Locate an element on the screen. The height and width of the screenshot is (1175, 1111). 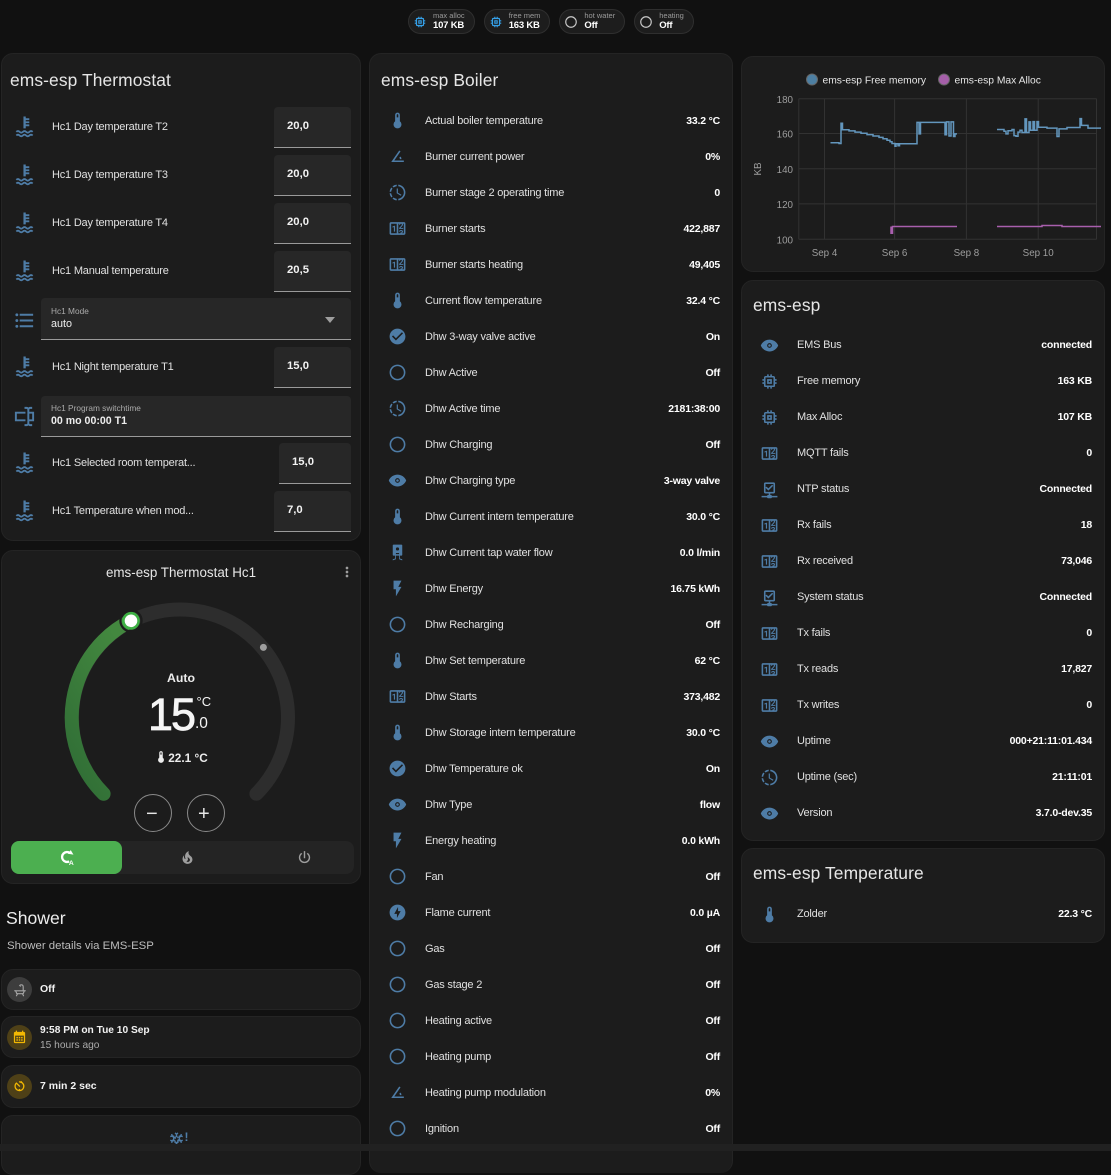
svg-text: ems-esp Max Alloc is located at coordinates (998, 81).